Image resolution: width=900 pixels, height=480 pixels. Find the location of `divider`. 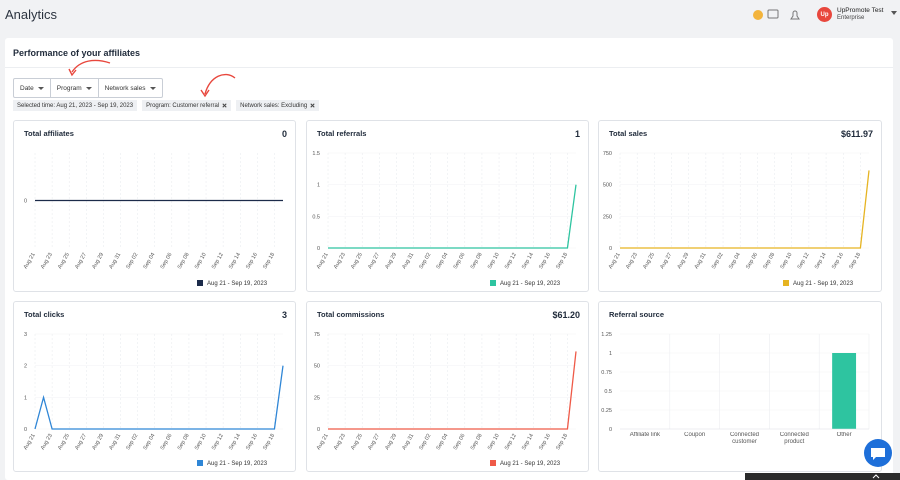

divider is located at coordinates (449, 67).